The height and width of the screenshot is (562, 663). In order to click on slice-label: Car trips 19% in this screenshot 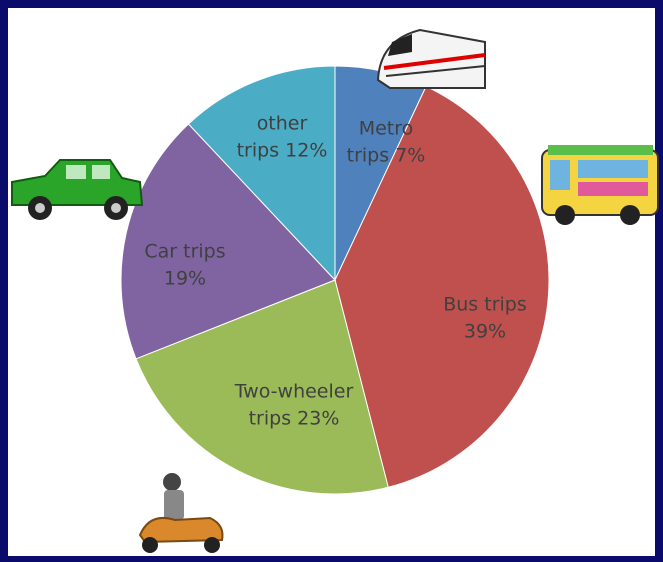, I will do `click(185, 264)`.